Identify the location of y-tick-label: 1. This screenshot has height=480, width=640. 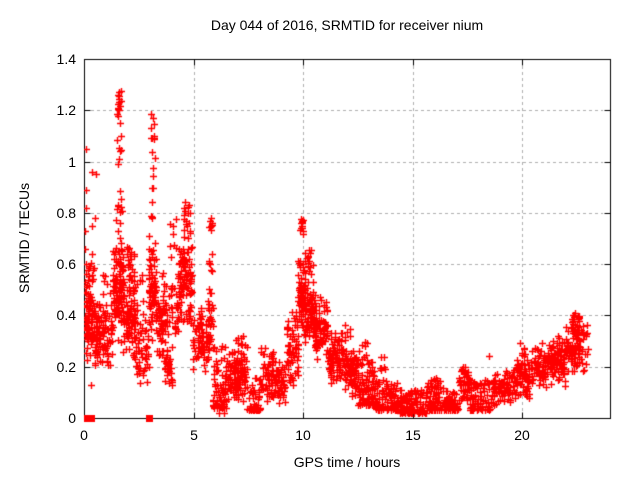
(72, 162).